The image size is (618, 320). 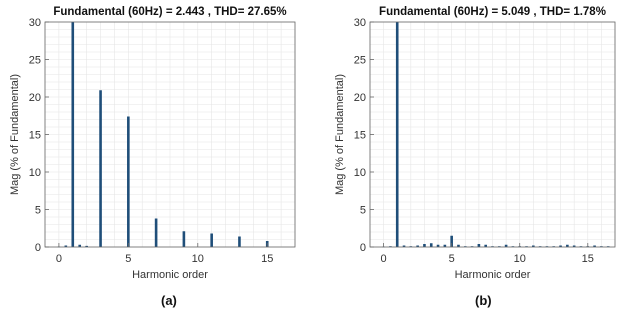 I want to click on panel-a-y-tick-label: 5, so click(x=38, y=211).